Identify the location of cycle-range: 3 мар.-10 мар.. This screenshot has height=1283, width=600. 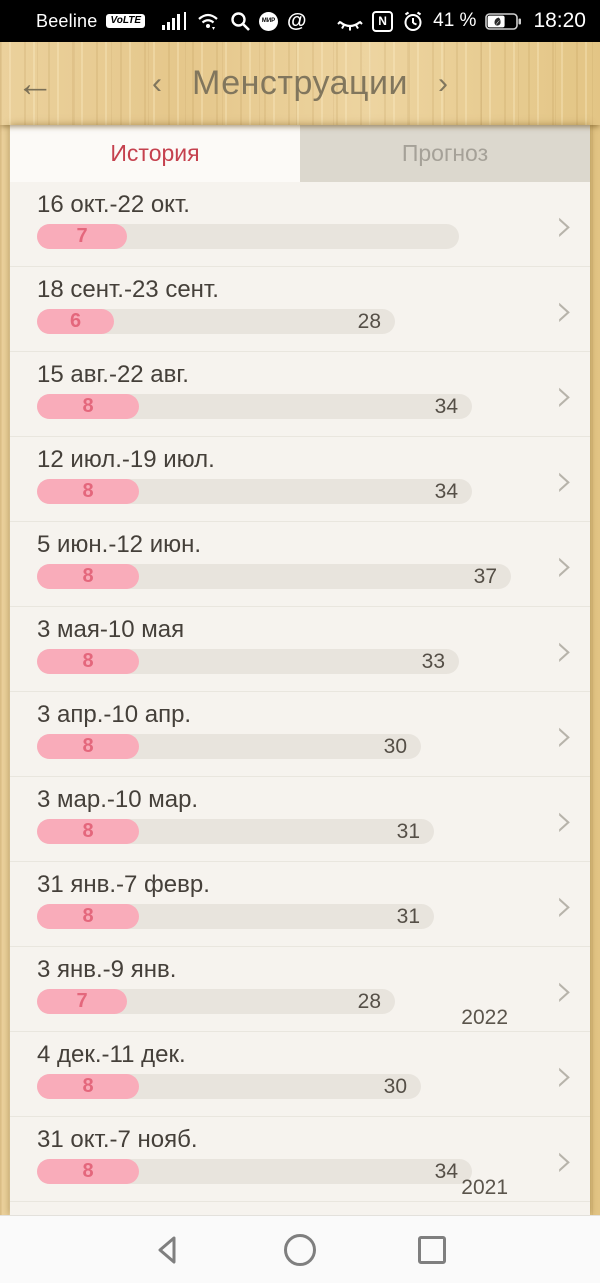
(118, 799).